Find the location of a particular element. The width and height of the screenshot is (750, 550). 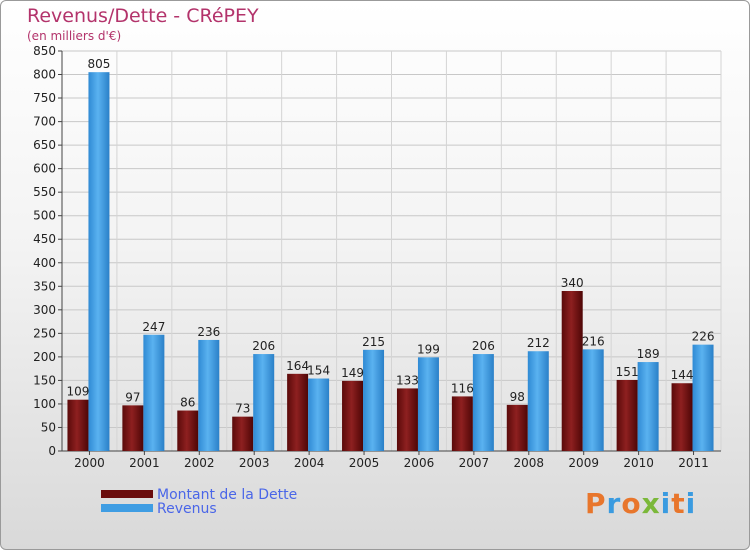

revenus-value-label: 226 is located at coordinates (703, 337).